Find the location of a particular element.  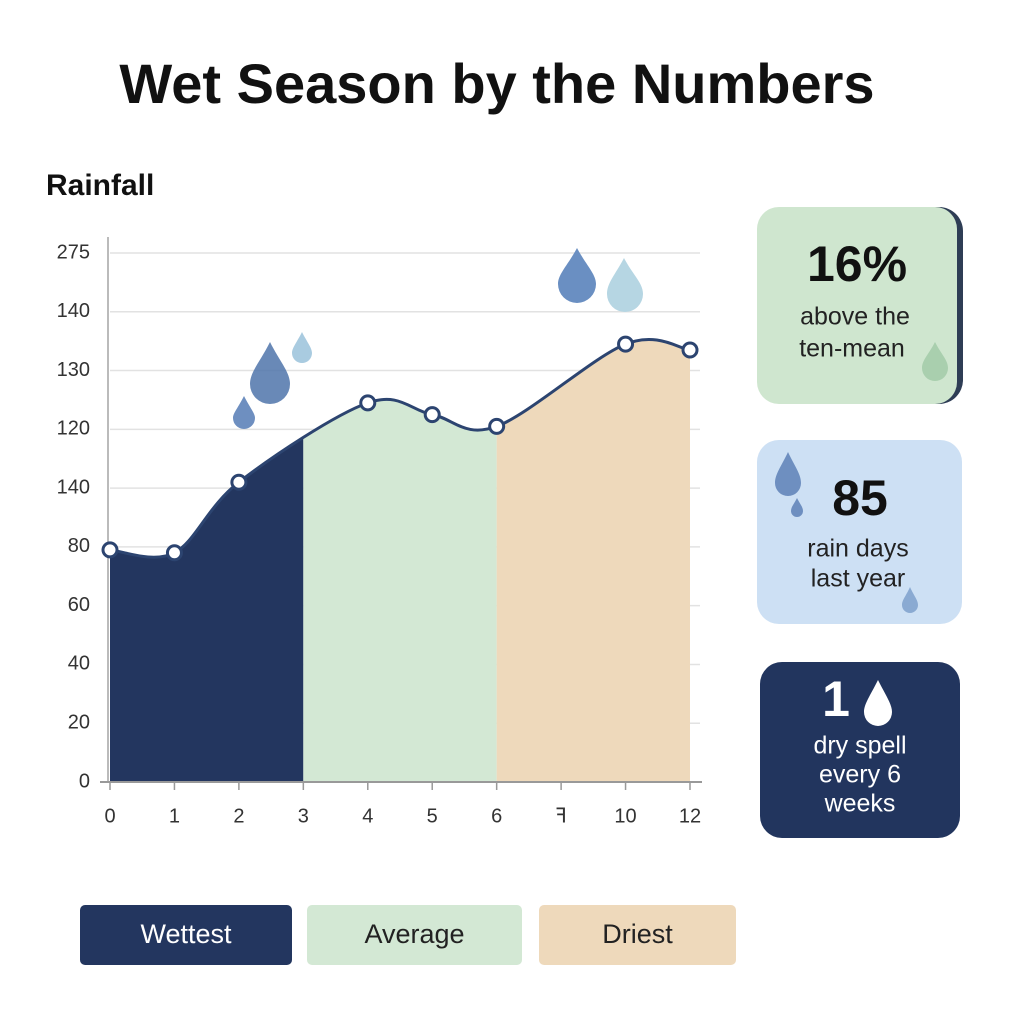

legend-label: Average is located at coordinates (414, 934).